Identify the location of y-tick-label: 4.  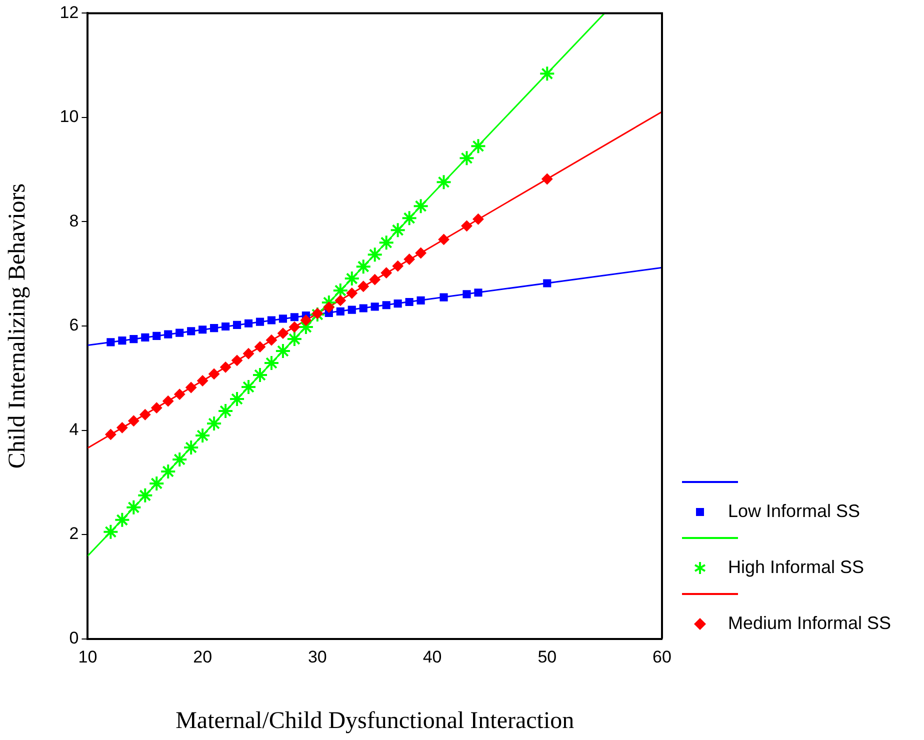
(74, 429).